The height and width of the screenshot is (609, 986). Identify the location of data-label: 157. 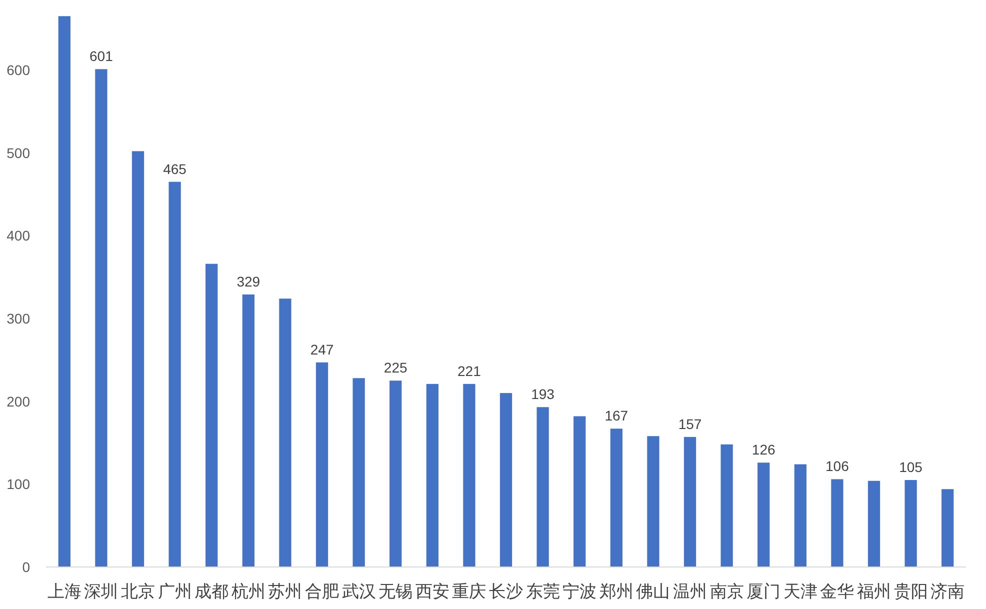
(690, 424).